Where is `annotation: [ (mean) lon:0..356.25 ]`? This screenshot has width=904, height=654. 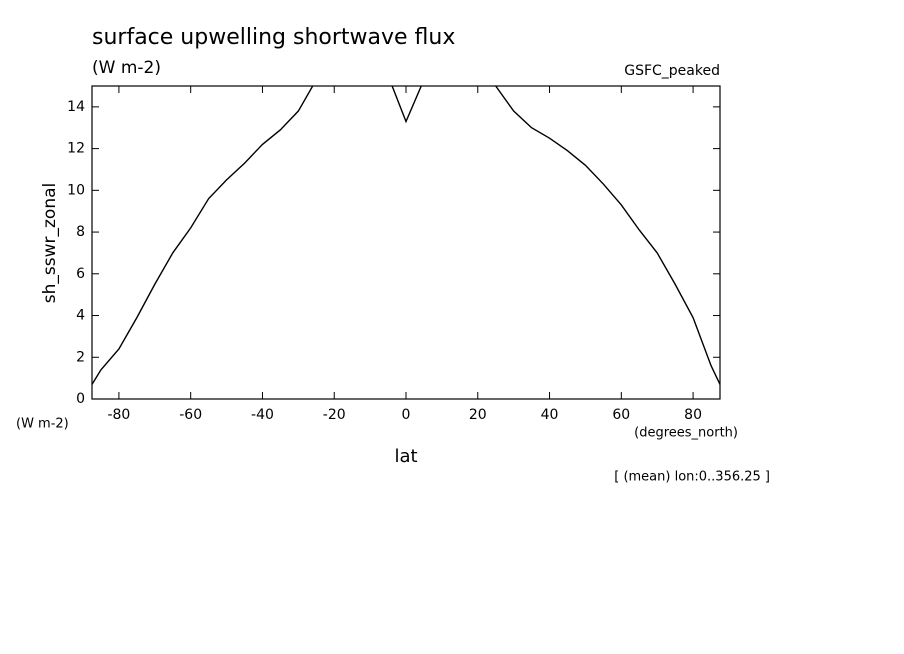
annotation: [ (mean) lon:0..356.25 ] is located at coordinates (692, 477).